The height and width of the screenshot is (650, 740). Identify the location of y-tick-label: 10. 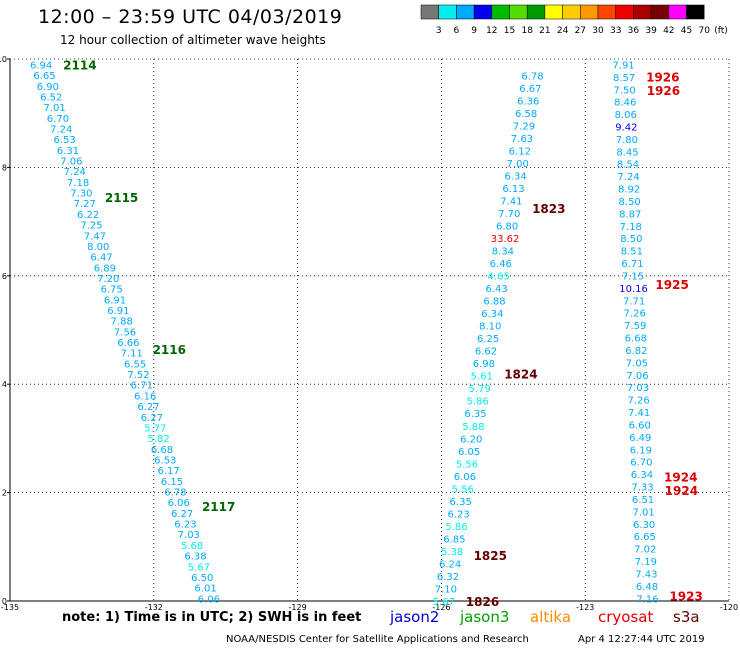
(3, 59).